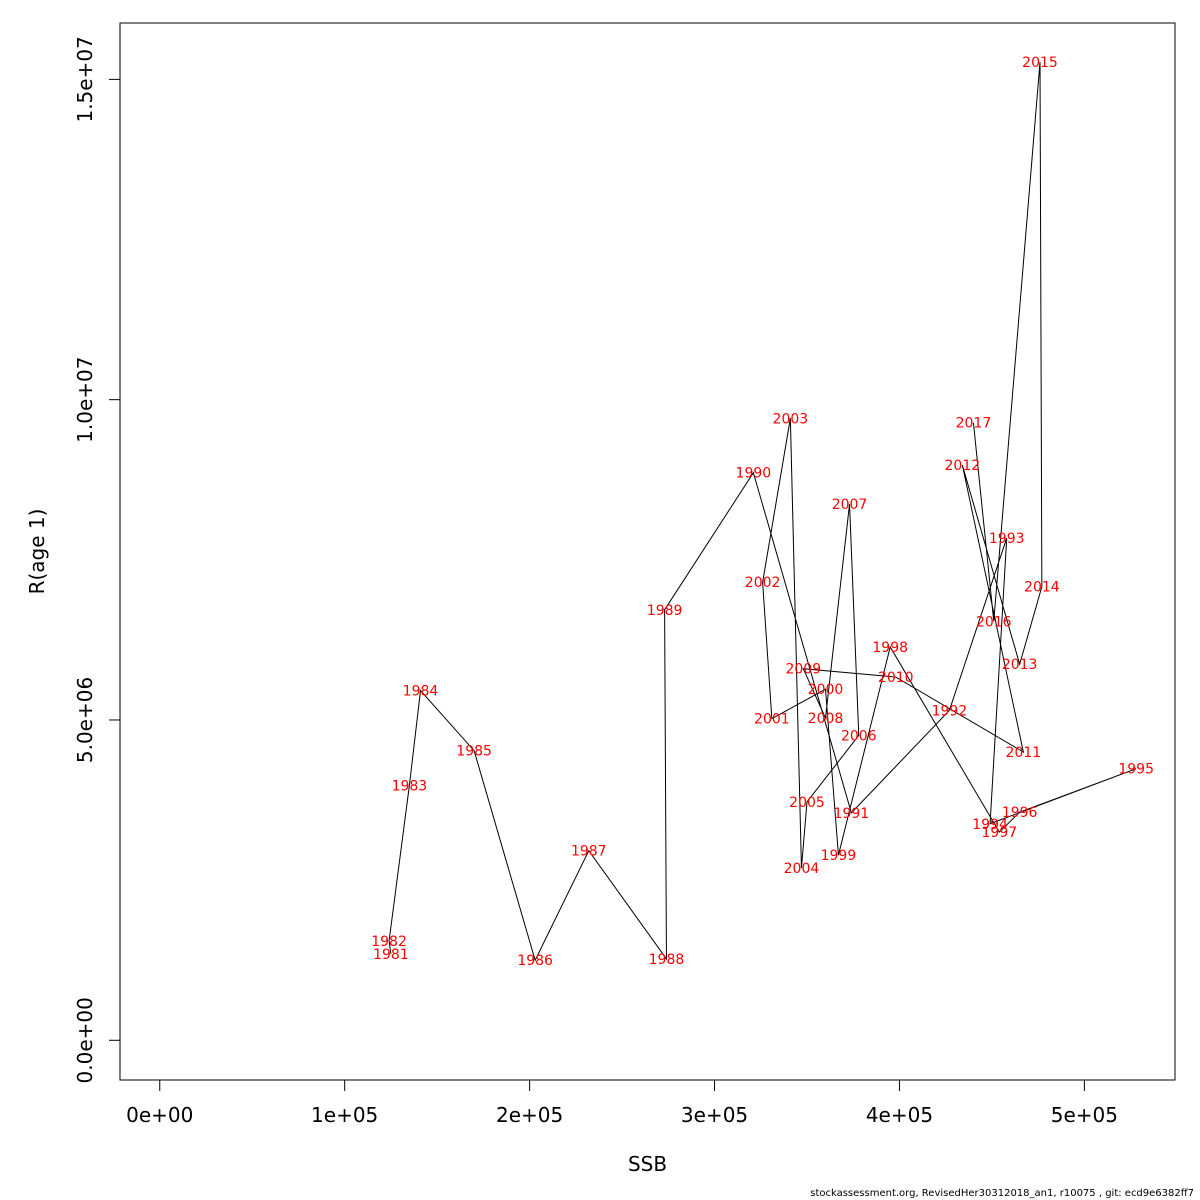 The width and height of the screenshot is (1200, 1200). Describe the element at coordinates (826, 690) in the screenshot. I see `year-label-2000: 2000` at that location.